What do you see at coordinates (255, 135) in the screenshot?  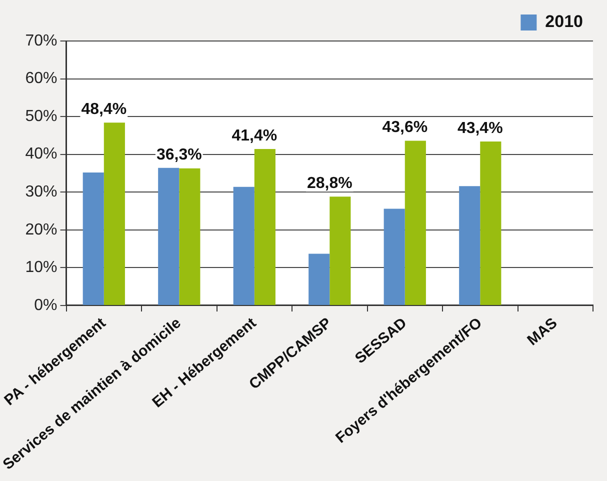 I see `data-label: 41,4%` at bounding box center [255, 135].